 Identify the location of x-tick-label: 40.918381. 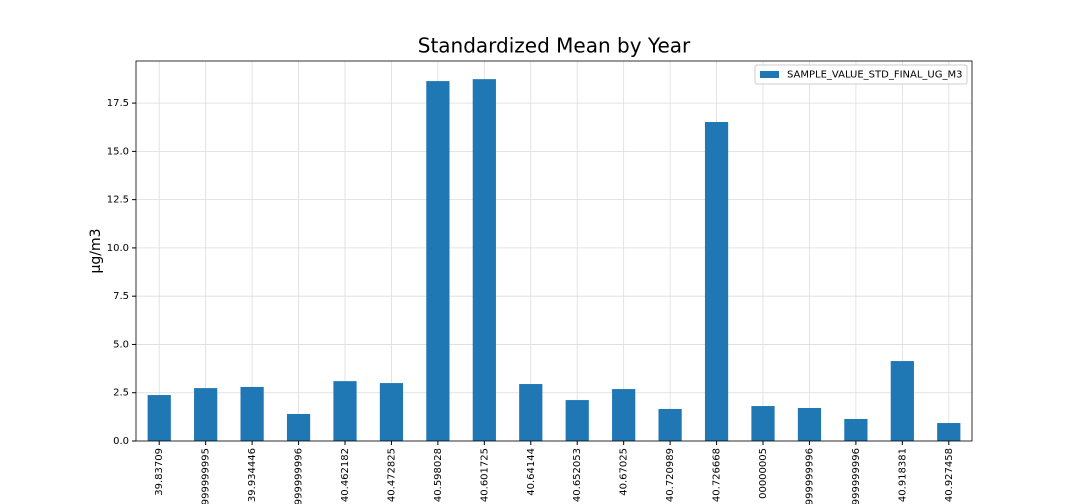
(902, 475).